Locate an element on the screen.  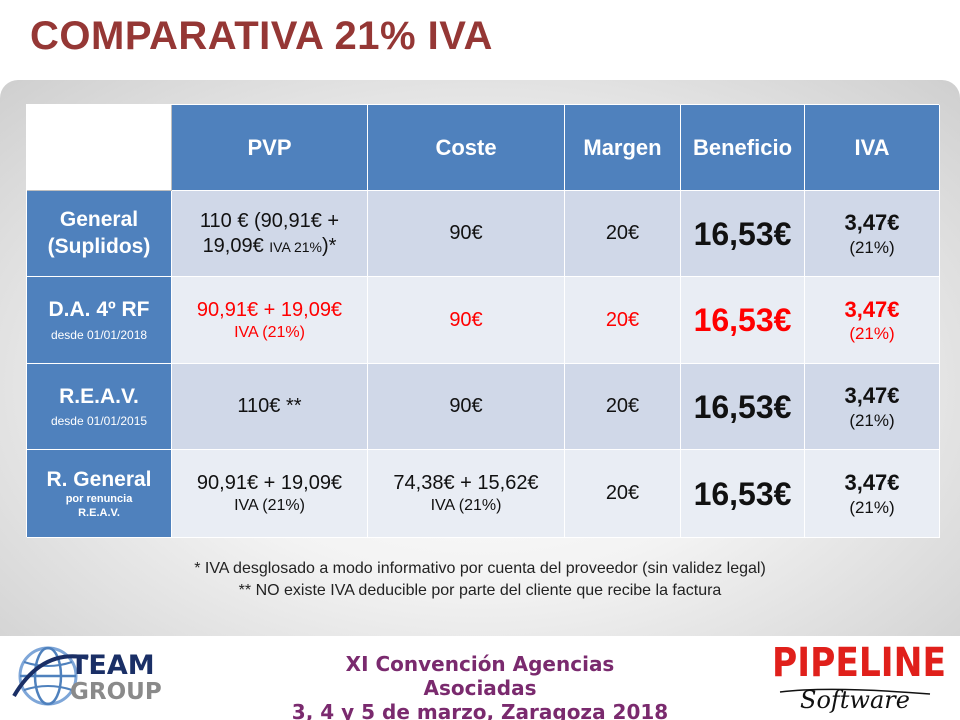
row-header-reav: R.E.A.V. desde 01/01/2015 is located at coordinates (99, 407).